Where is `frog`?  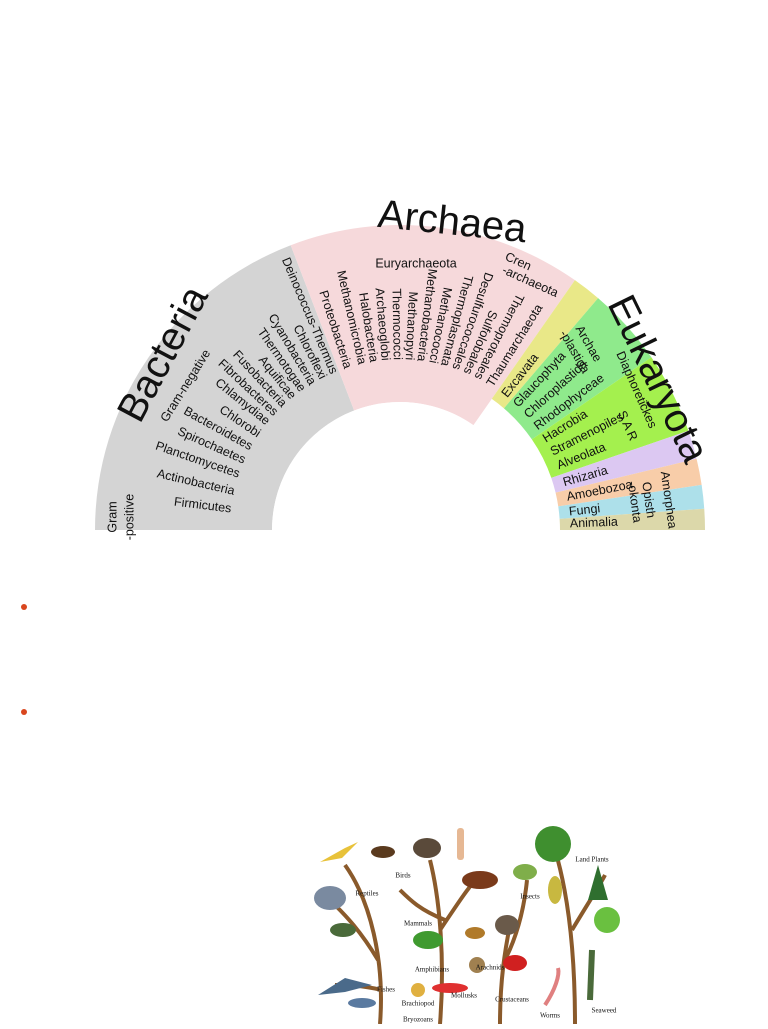
frog is located at coordinates (428, 940).